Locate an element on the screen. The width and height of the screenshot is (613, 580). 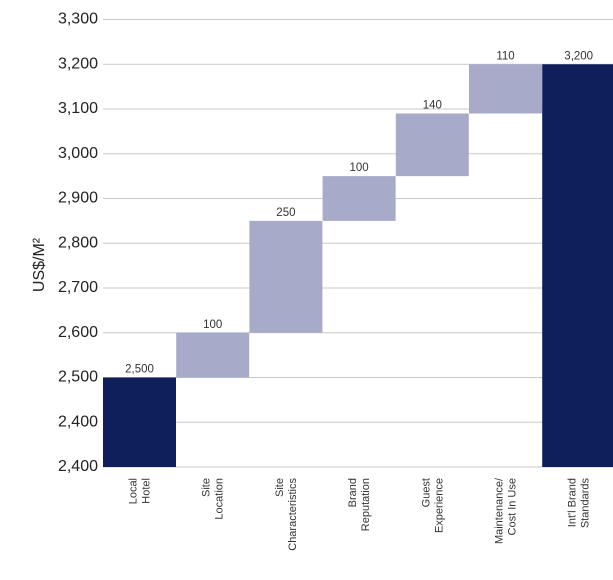
y-tick-label: 2,800 is located at coordinates (78, 242).